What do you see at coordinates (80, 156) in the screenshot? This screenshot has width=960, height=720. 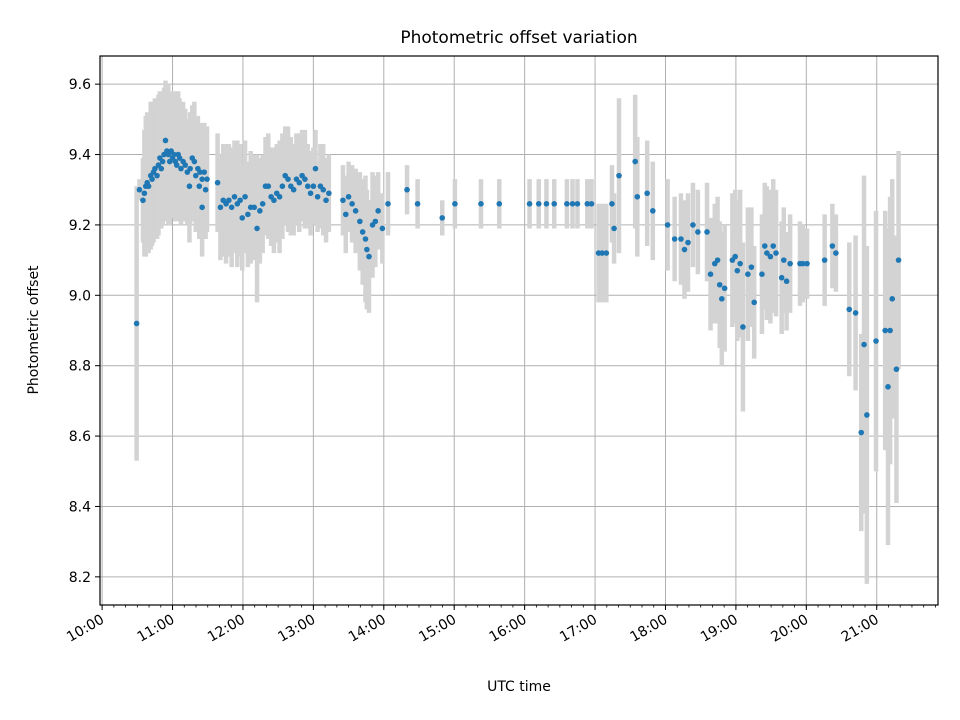 I see `y-tick-label: 9.4` at bounding box center [80, 156].